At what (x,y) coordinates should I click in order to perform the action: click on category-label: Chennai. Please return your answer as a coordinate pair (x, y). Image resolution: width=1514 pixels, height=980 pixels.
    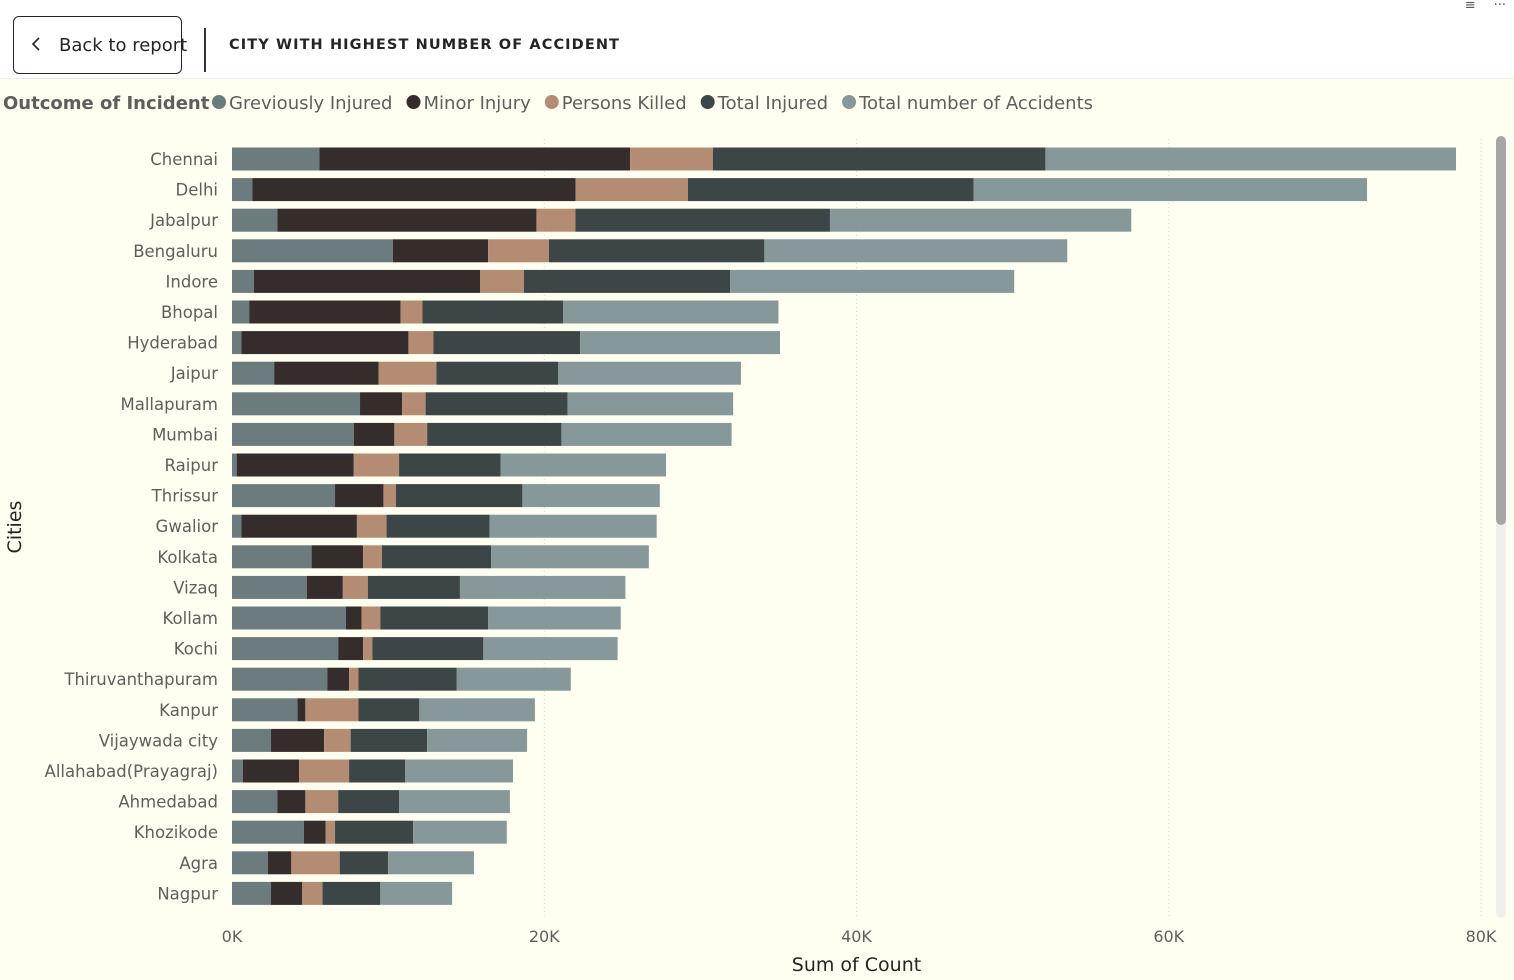
    Looking at the image, I should click on (184, 159).